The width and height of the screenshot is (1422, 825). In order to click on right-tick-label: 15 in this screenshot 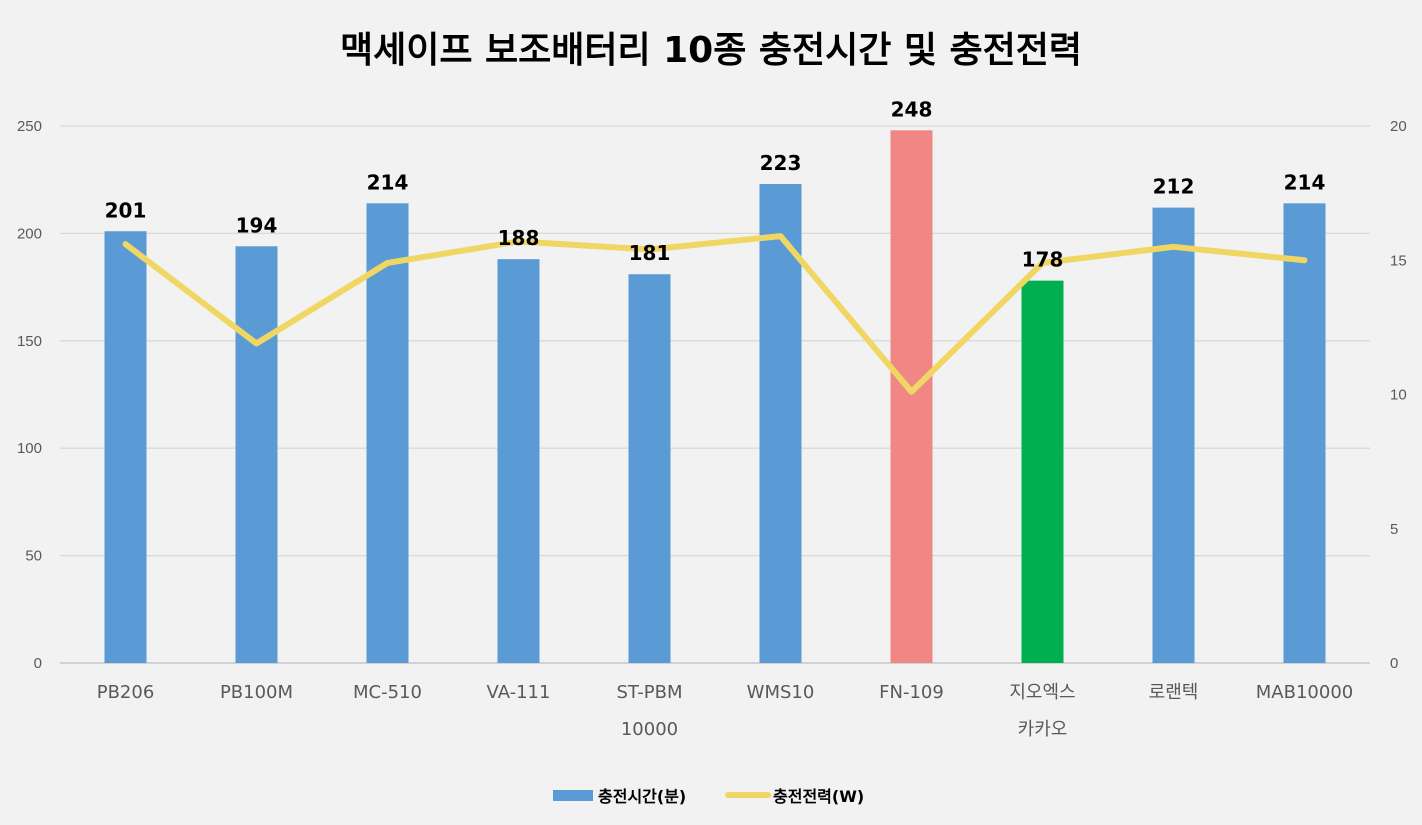, I will do `click(1398, 260)`.